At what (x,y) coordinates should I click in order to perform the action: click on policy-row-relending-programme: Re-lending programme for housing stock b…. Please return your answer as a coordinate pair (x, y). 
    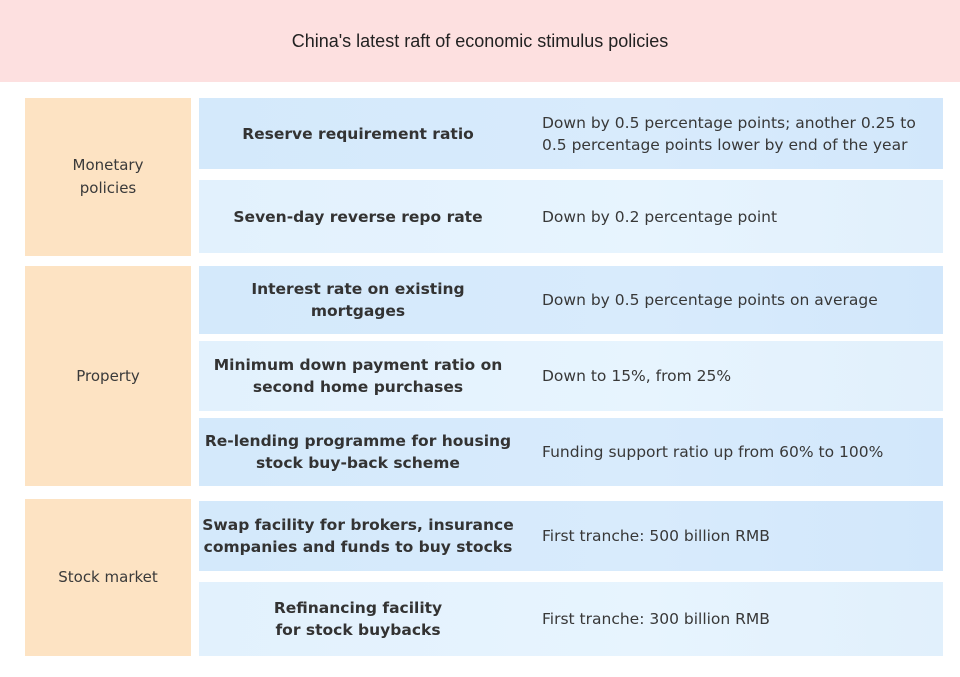
    Looking at the image, I should click on (571, 452).